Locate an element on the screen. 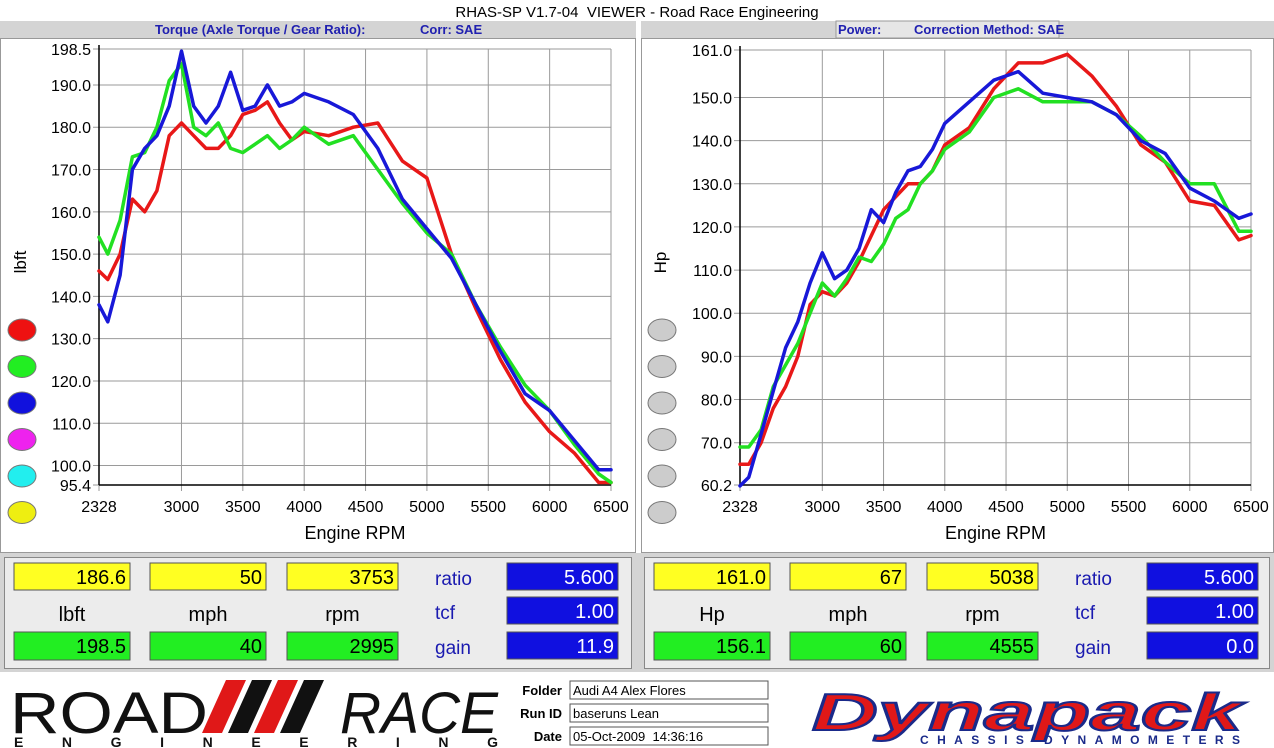 Image resolution: width=1274 pixels, height=748 pixels. y-tick-label: 190.0 is located at coordinates (71, 86).